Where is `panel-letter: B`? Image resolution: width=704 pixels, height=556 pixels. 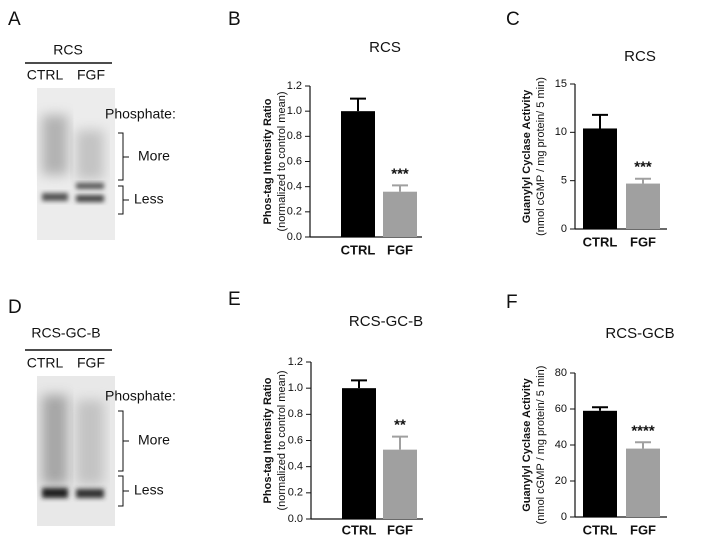 panel-letter: B is located at coordinates (234, 19).